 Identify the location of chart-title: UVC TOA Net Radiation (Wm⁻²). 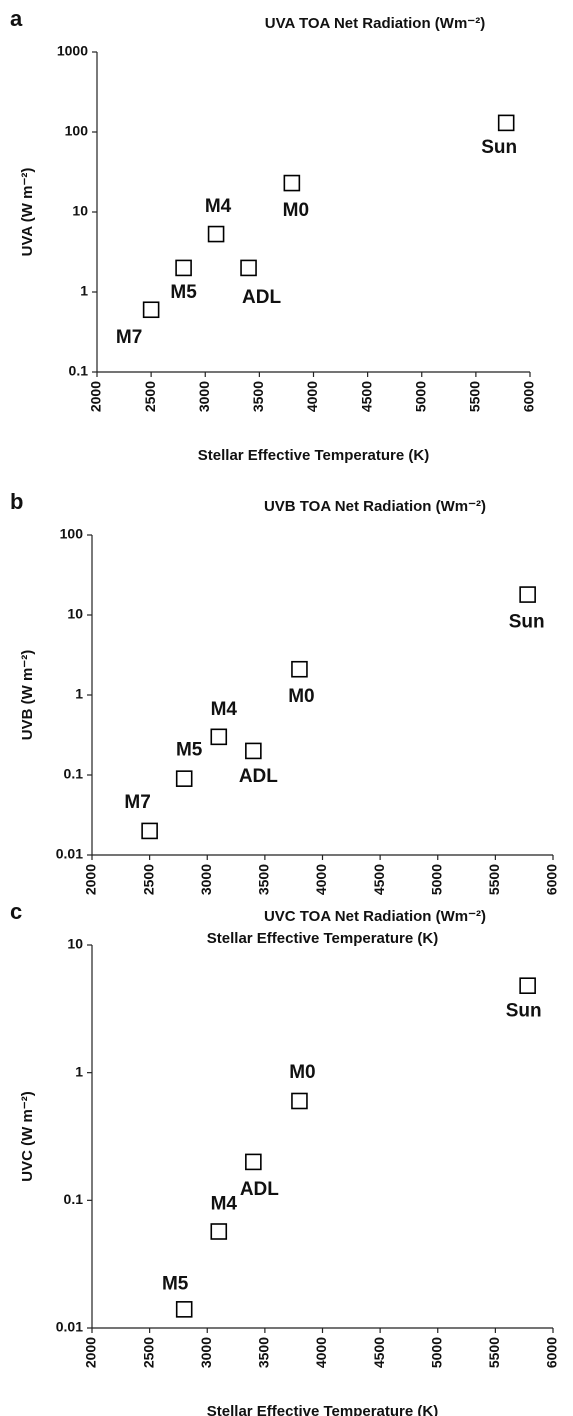
(375, 916).